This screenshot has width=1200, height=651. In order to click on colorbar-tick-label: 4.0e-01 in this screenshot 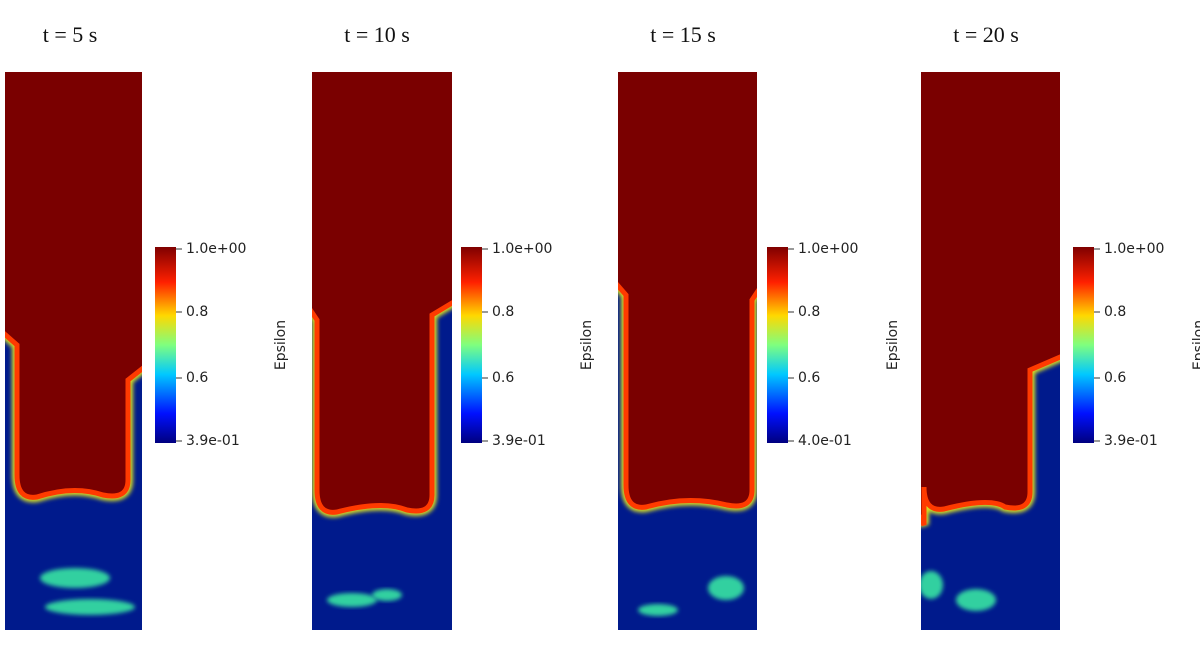, I will do `click(825, 441)`.